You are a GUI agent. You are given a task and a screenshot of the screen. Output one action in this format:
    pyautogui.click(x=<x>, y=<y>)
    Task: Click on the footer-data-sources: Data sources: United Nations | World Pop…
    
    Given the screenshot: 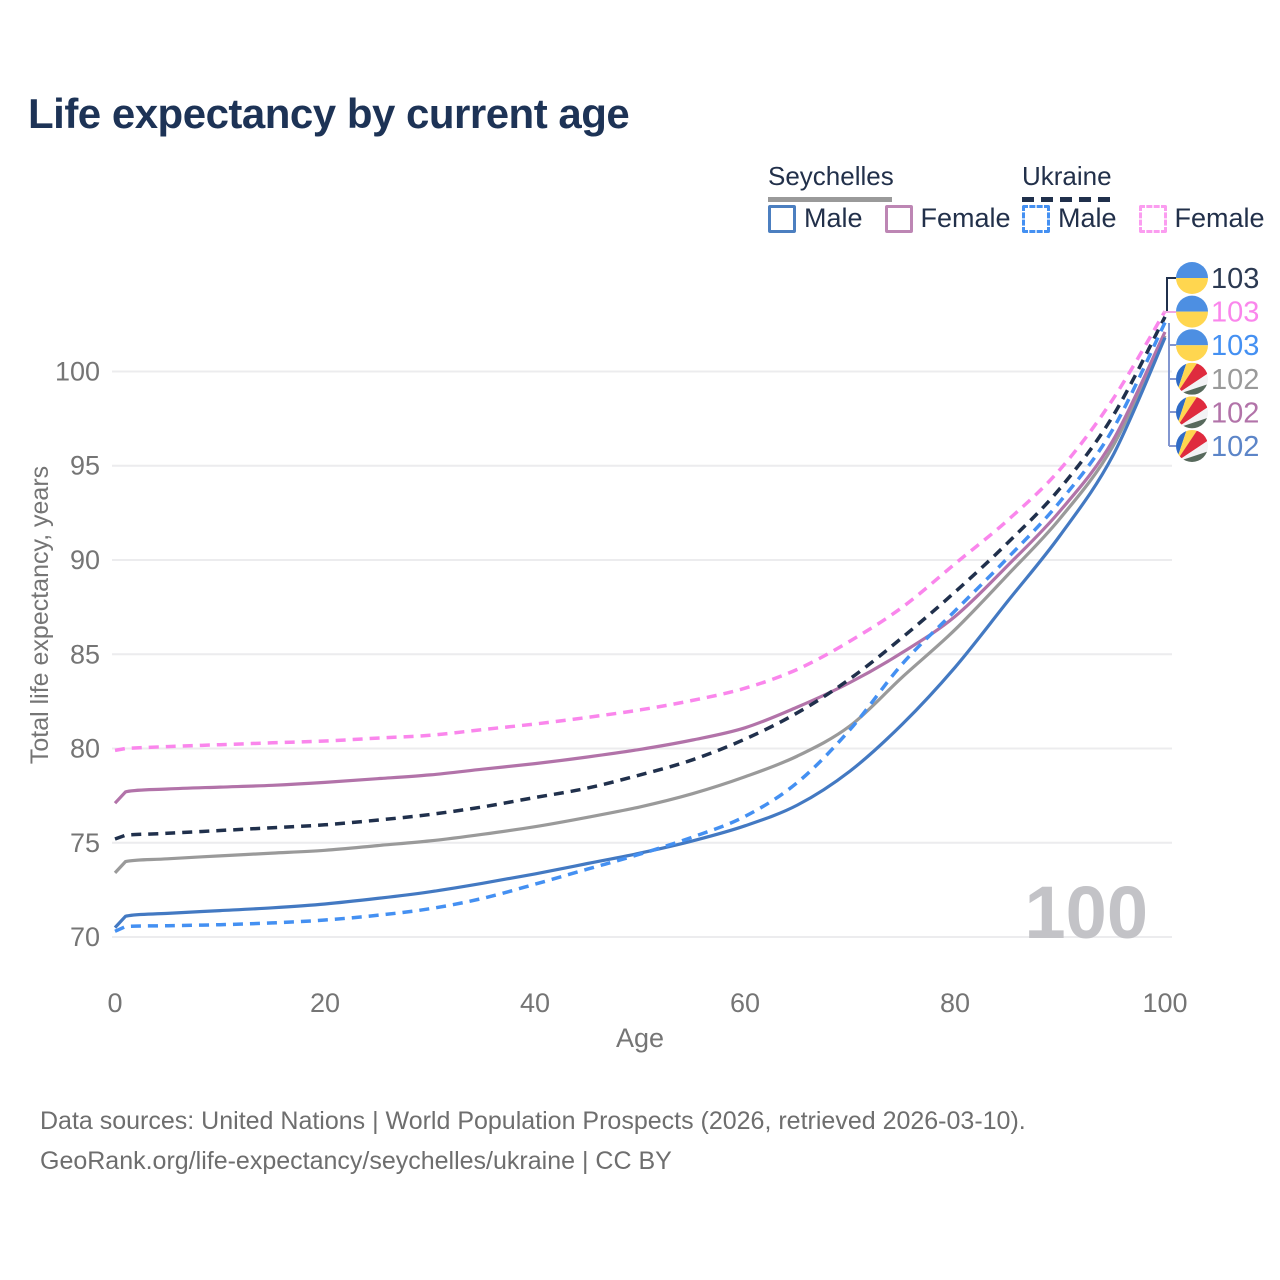 What is the action you would take?
    pyautogui.click(x=533, y=1121)
    